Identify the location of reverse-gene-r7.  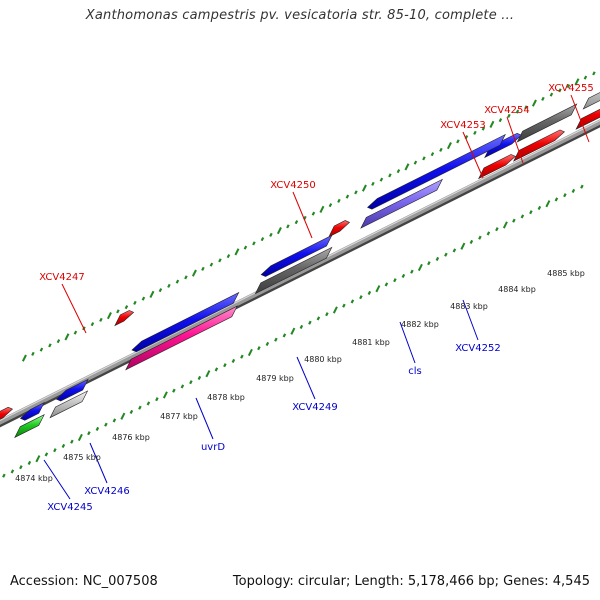
(293, 270).